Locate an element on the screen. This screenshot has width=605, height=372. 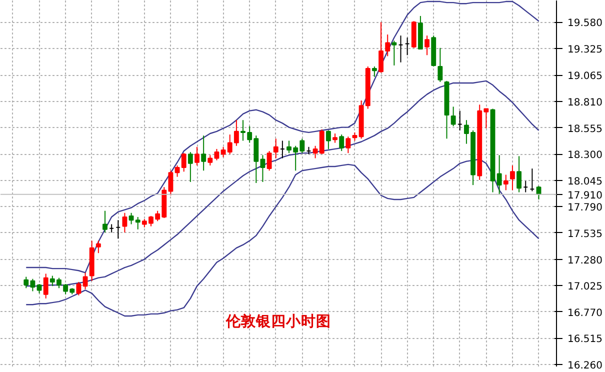
y-tick-label: 17.280 is located at coordinates (585, 260).